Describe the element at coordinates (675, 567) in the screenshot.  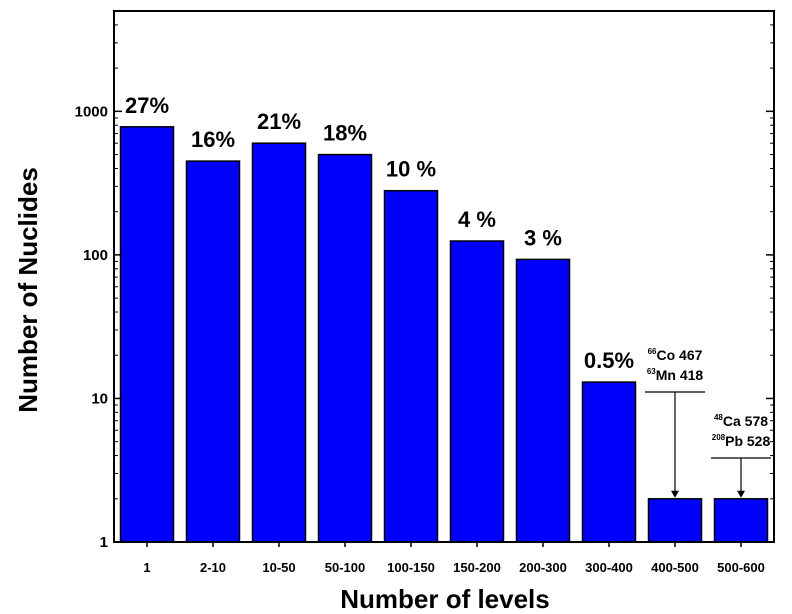
I see `x-tick-label-400-500: 400-500` at that location.